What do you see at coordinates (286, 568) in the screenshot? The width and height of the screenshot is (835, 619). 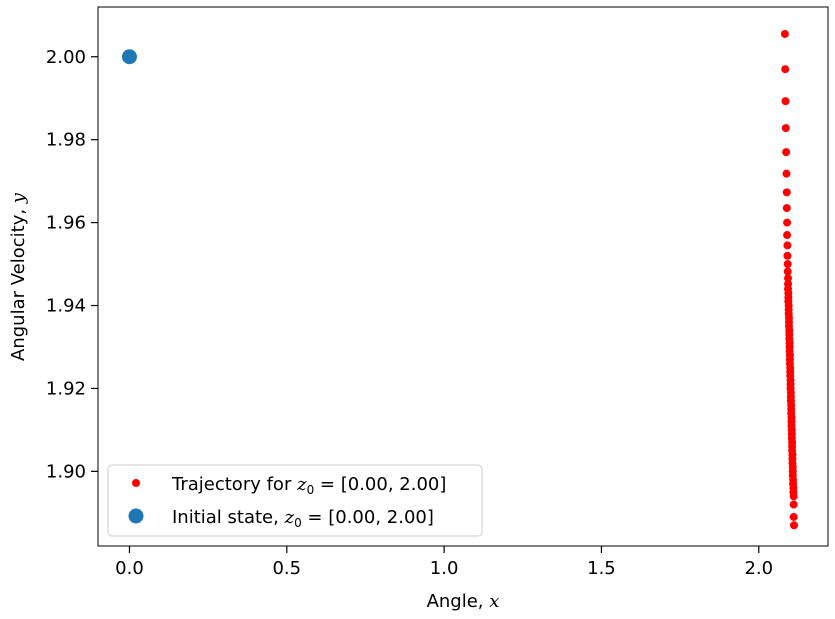 I see `x-tick-label: 0.5` at bounding box center [286, 568].